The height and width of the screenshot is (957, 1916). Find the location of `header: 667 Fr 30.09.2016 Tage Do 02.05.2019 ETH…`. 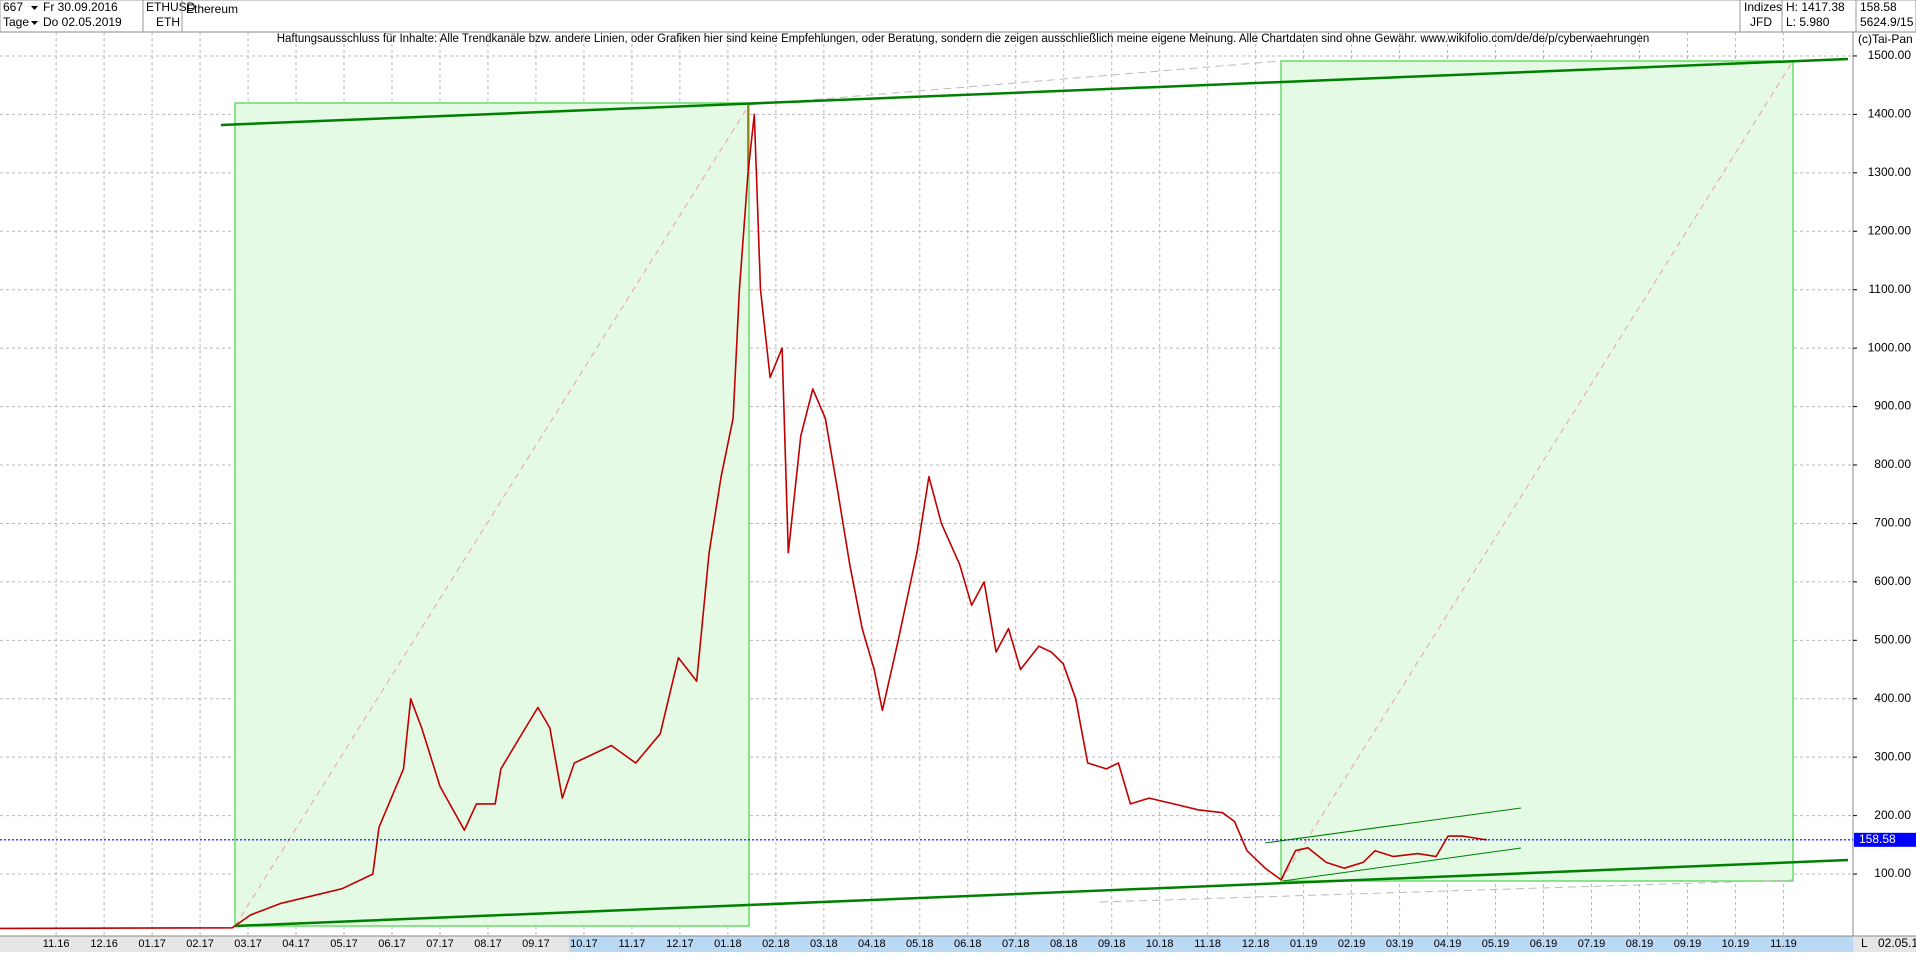

header: 667 Fr 30.09.2016 Tage Do 02.05.2019 ETH… is located at coordinates (958, 16).